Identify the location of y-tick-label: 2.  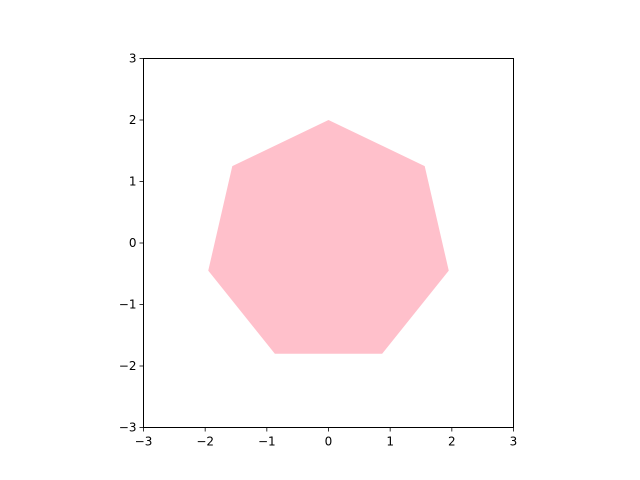
(133, 120).